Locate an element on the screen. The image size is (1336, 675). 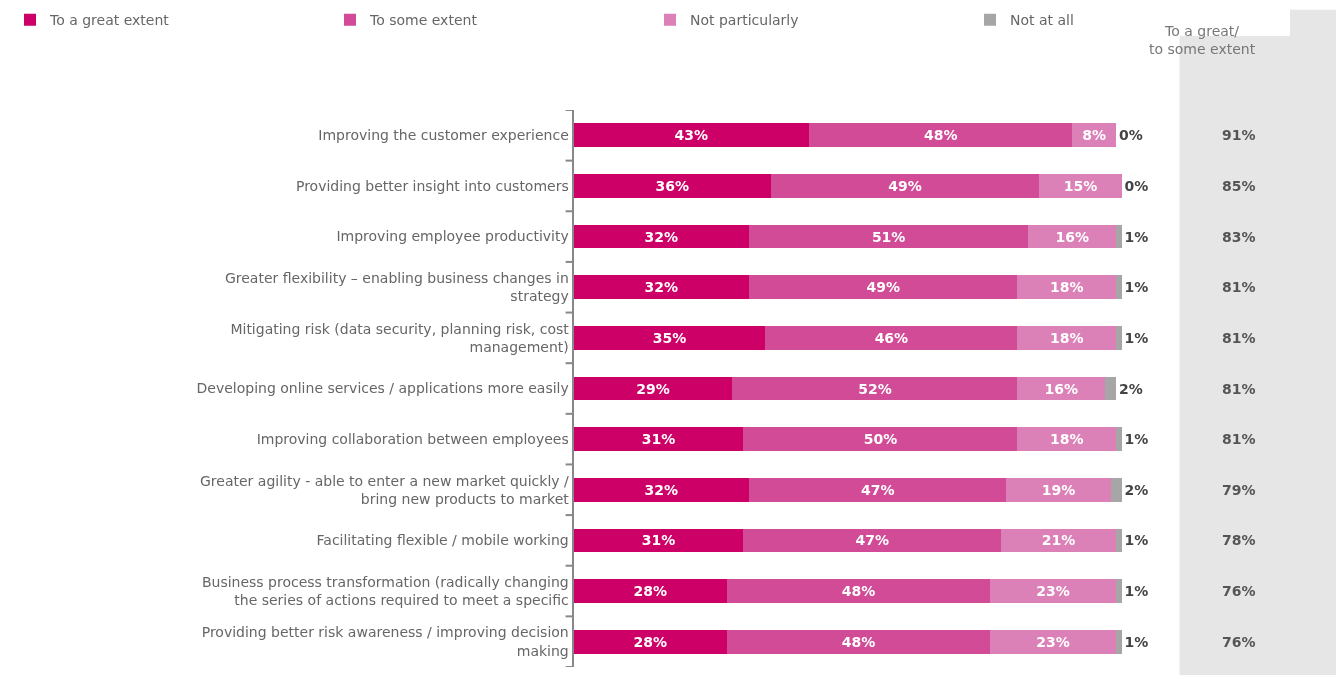
data-label: 50% is located at coordinates (880, 439).